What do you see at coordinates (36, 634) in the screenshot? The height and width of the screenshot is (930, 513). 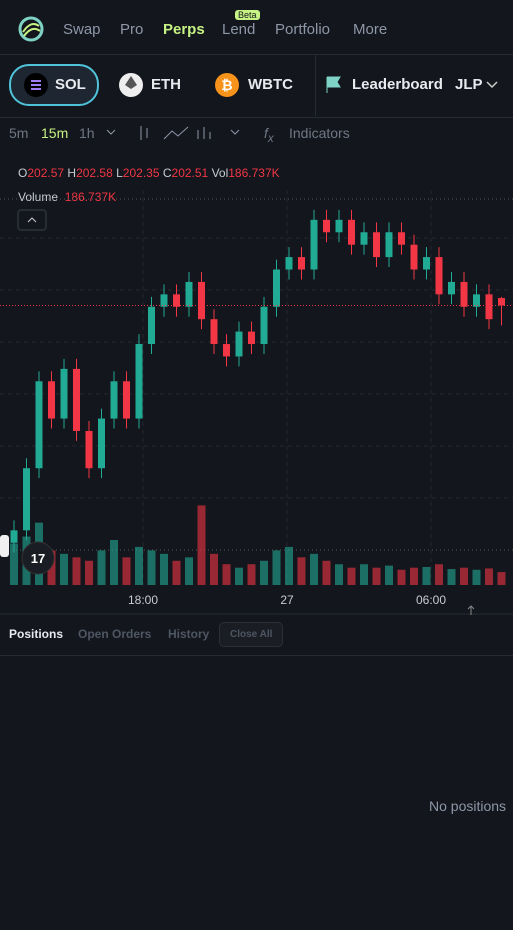 I see `tab: Positions` at bounding box center [36, 634].